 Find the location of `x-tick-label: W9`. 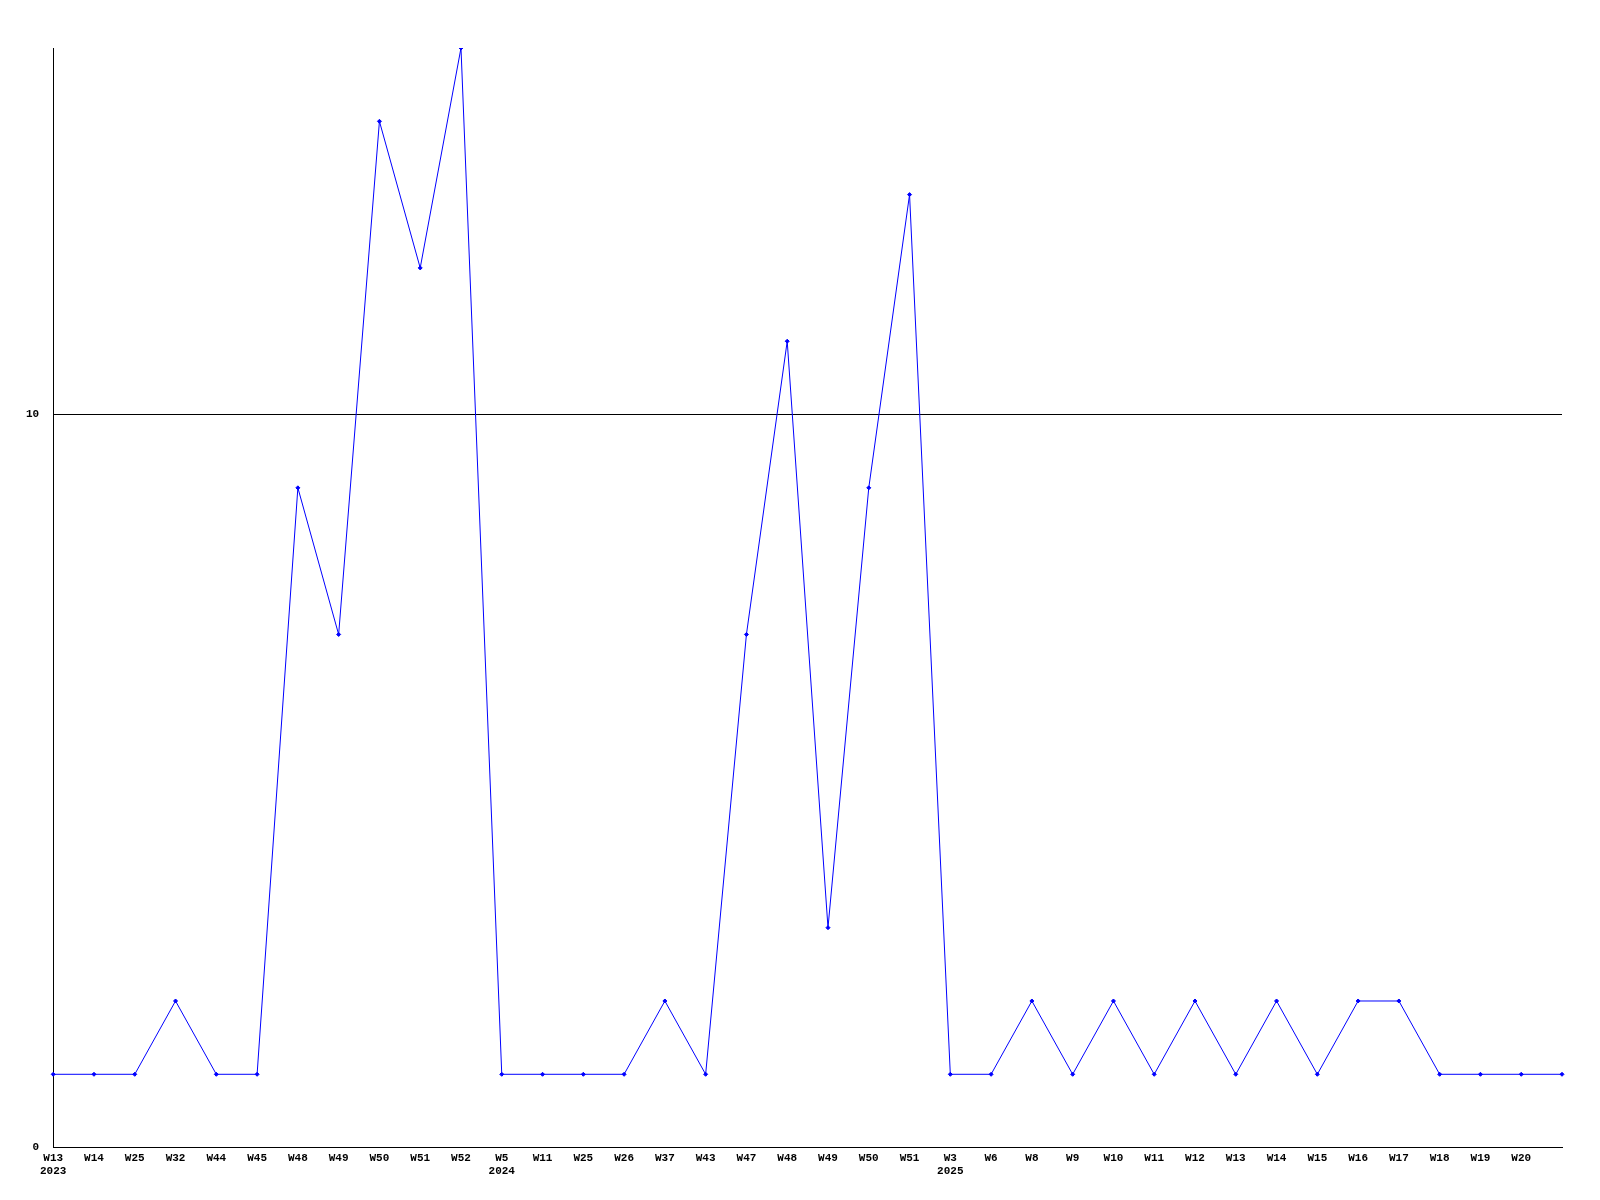

x-tick-label: W9 is located at coordinates (1073, 1157).